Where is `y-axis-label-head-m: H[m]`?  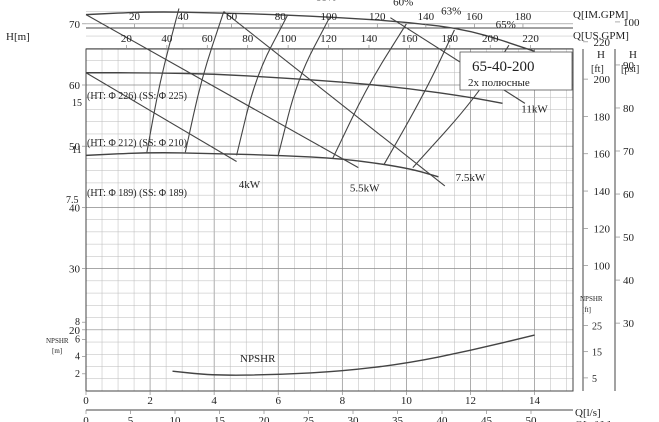
y-axis-label-head-m: H[m] is located at coordinates (18, 37).